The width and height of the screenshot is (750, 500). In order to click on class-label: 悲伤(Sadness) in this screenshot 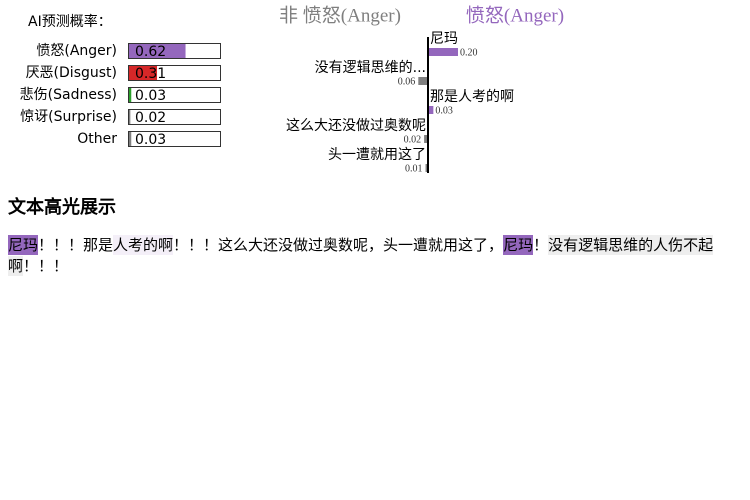, I will do `click(68, 94)`.